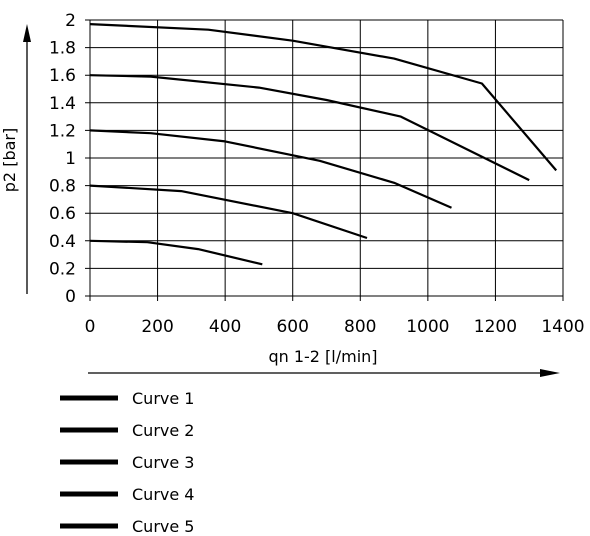  What do you see at coordinates (163, 462) in the screenshot?
I see `legend-label: Curve 3` at bounding box center [163, 462].